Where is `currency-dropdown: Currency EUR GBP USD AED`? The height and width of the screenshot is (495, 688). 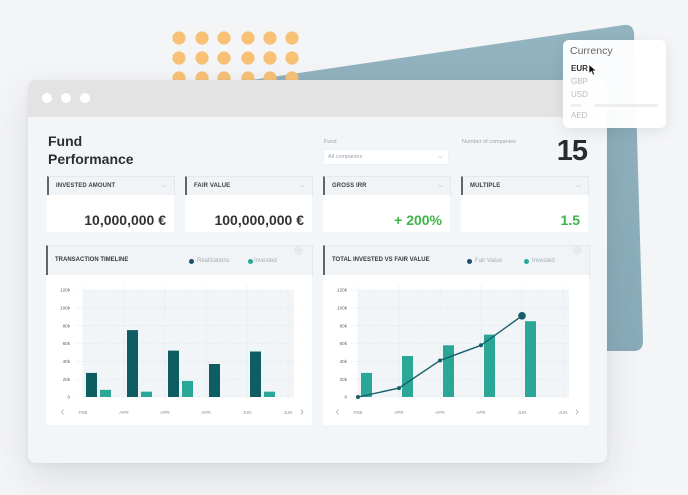 currency-dropdown: Currency EUR GBP USD AED is located at coordinates (614, 84).